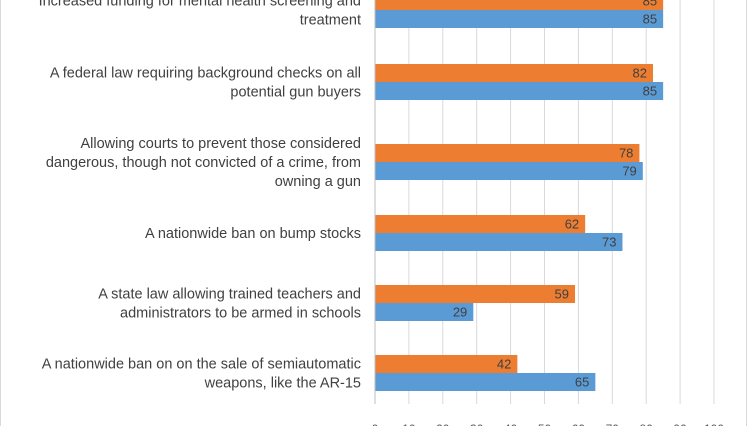 The width and height of the screenshot is (747, 426). What do you see at coordinates (240, 314) in the screenshot?
I see `category-label-5-line-2: administrators to be armed in schools` at bounding box center [240, 314].